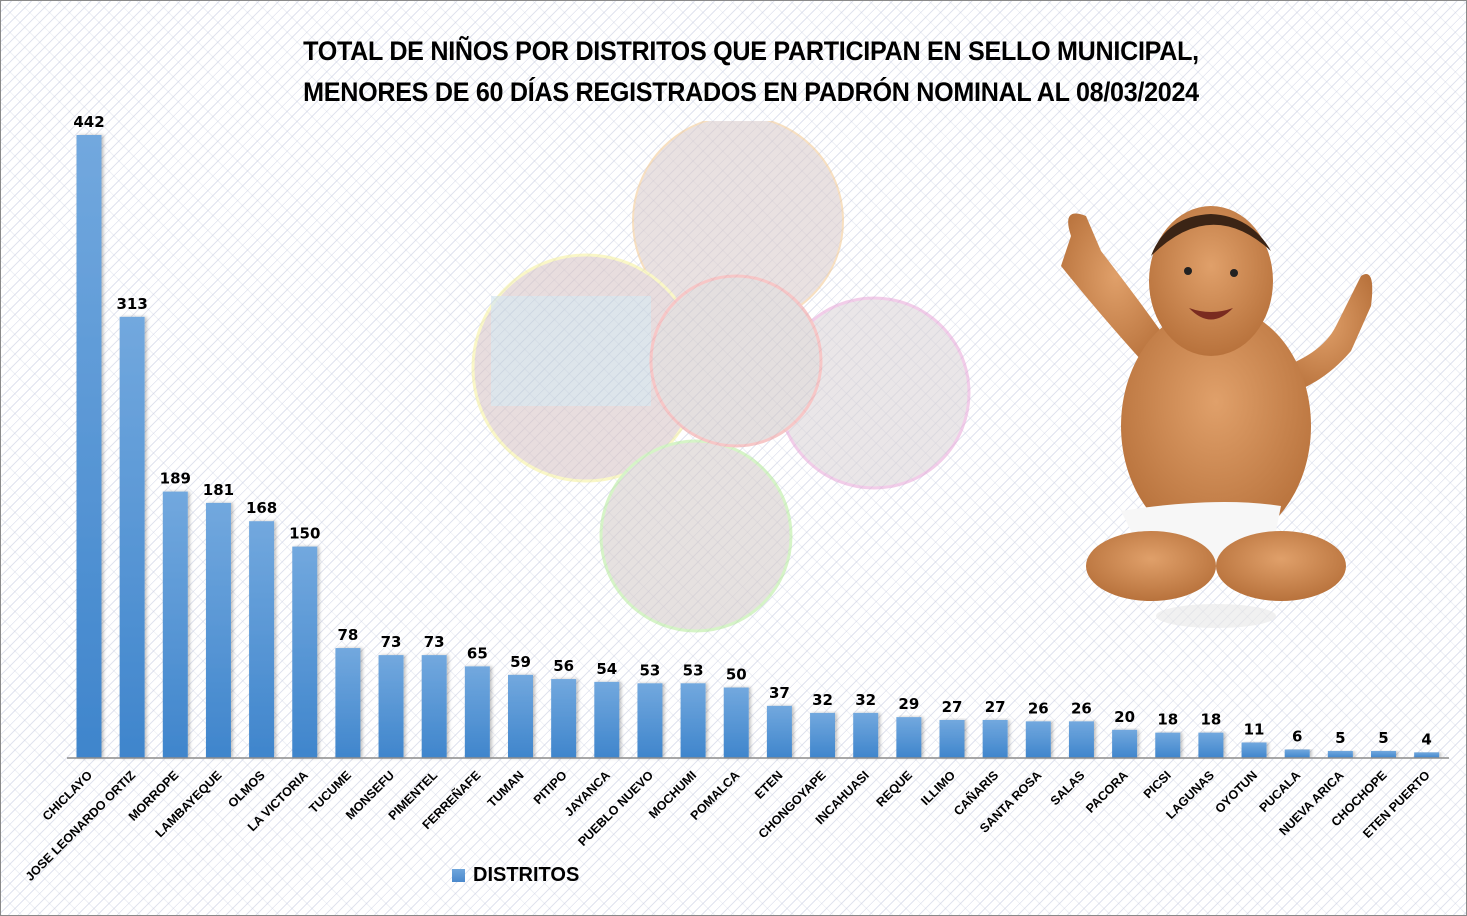  What do you see at coordinates (1107, 792) in the screenshot?
I see `x-tick-label: PACORA` at bounding box center [1107, 792].